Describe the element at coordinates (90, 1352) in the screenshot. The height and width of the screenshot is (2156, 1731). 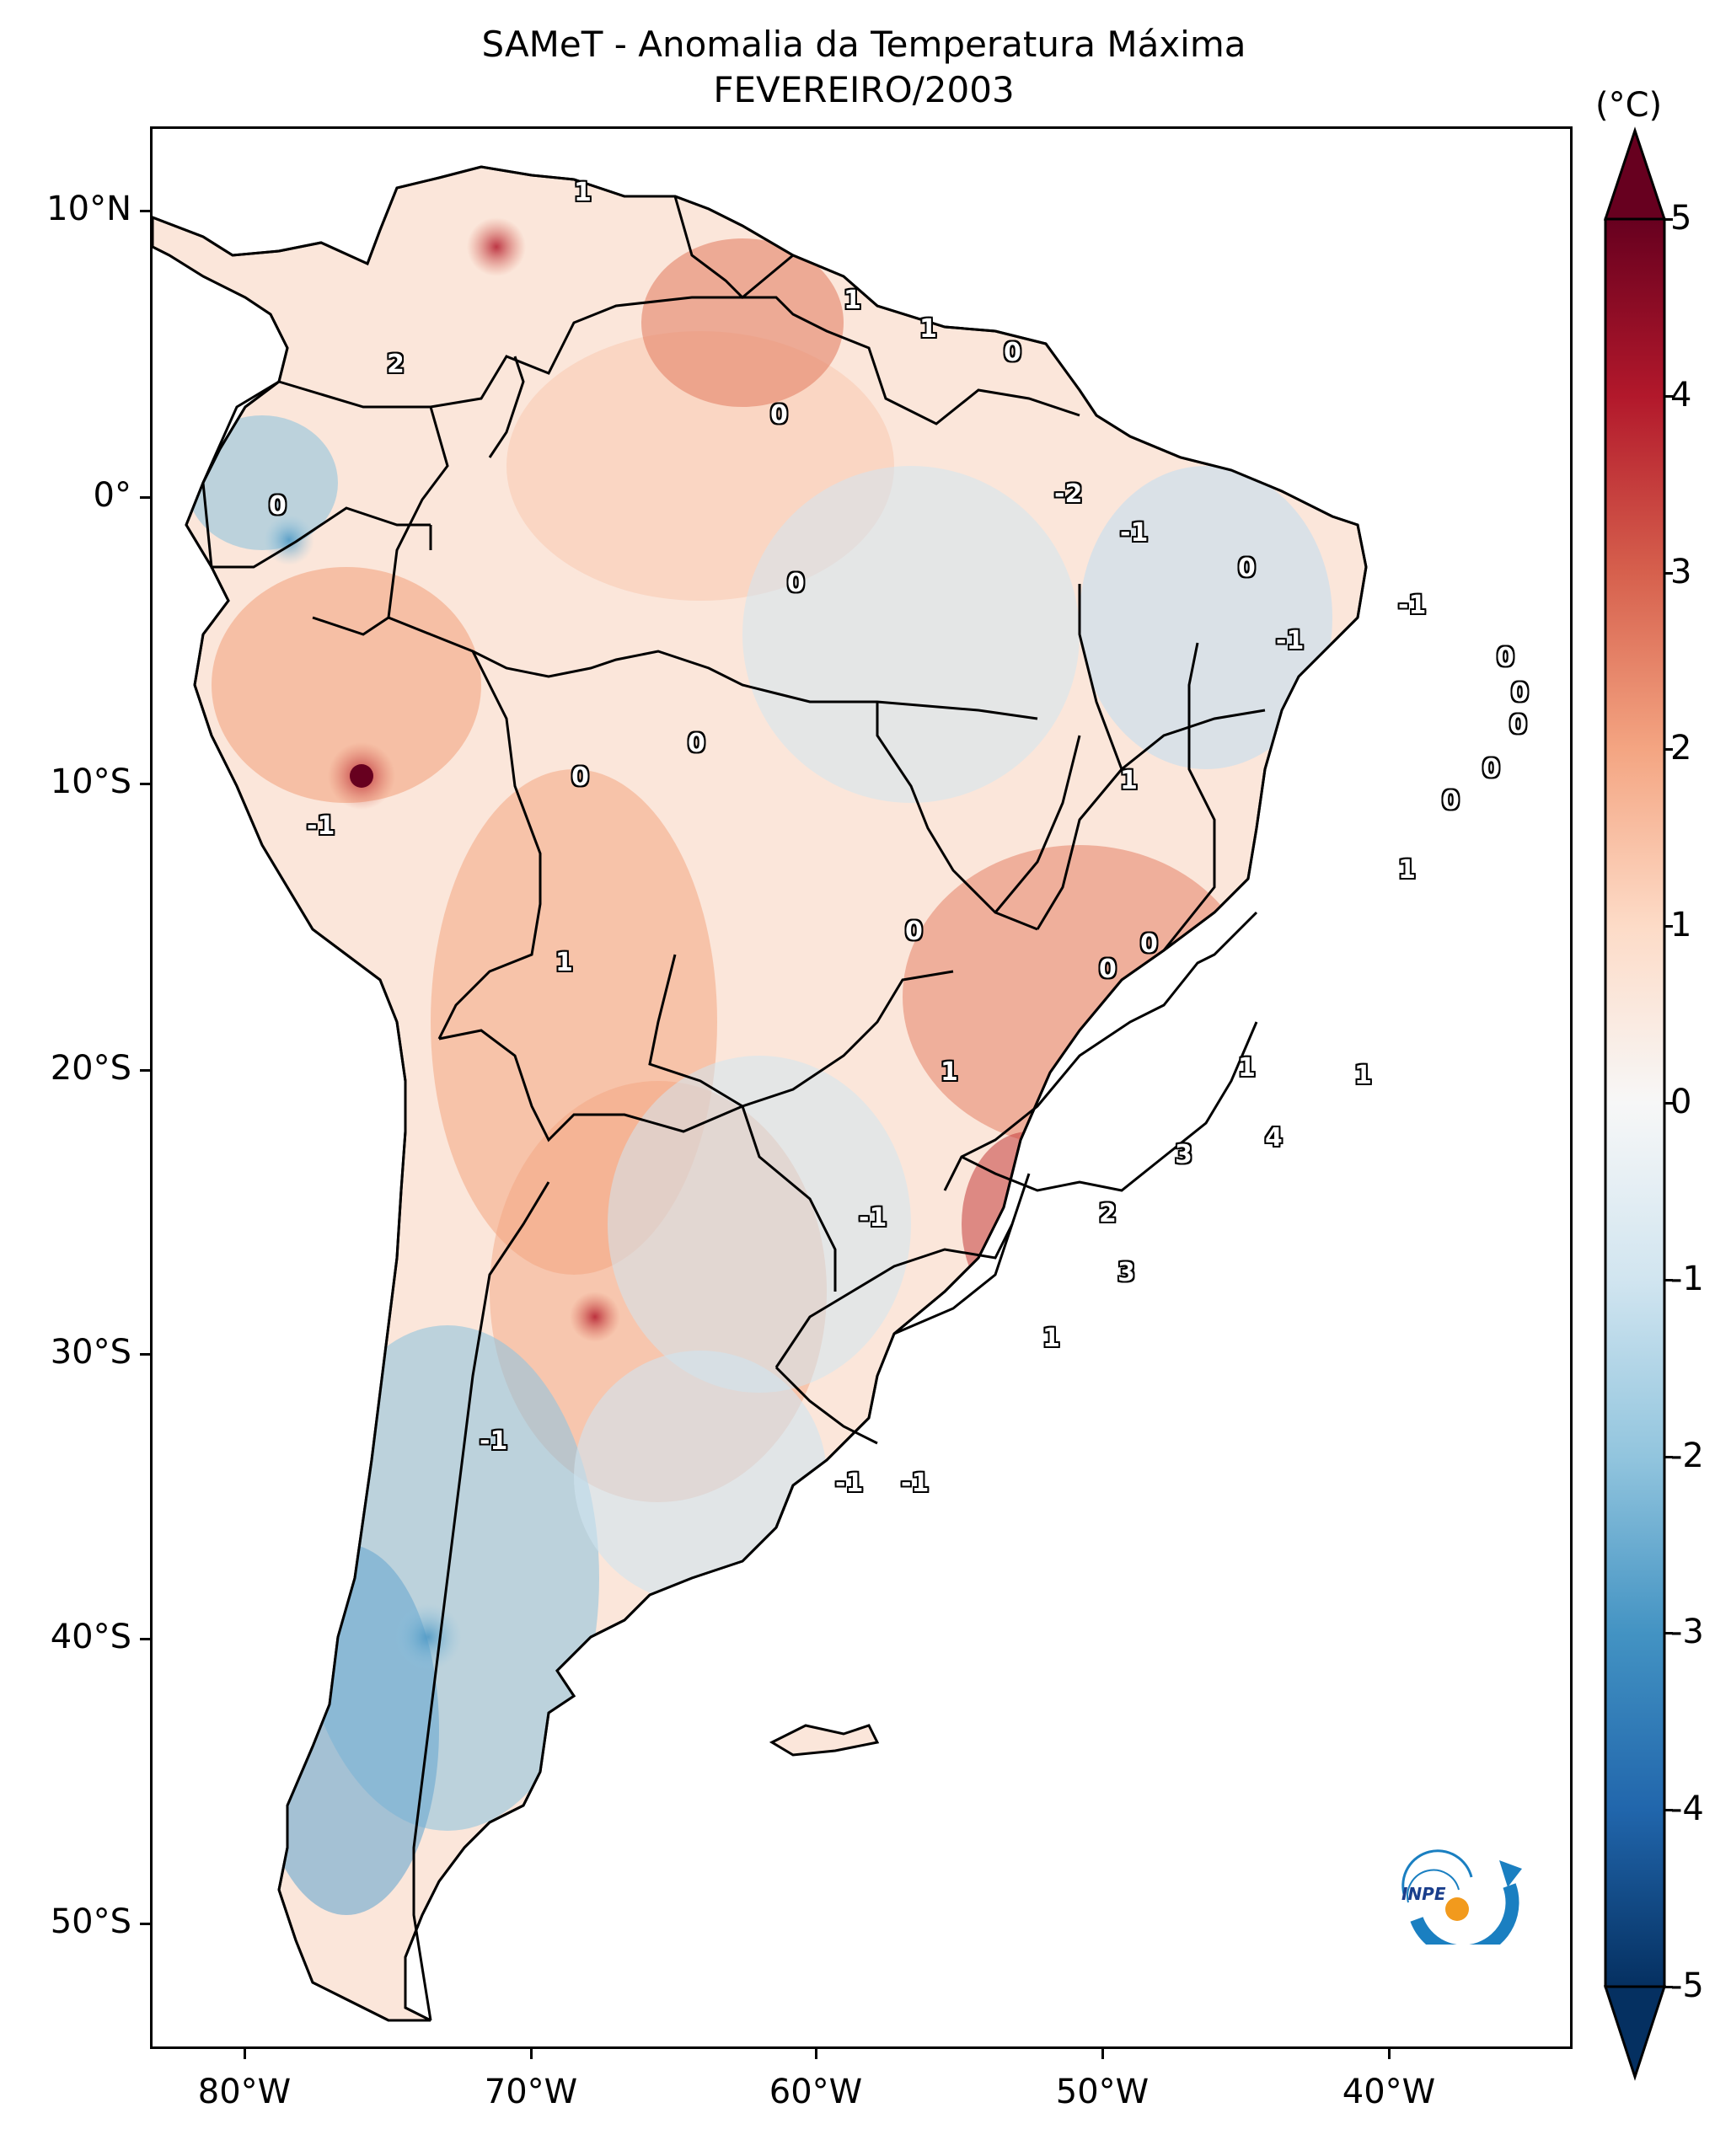
I see `lat-label: 30°S` at that location.